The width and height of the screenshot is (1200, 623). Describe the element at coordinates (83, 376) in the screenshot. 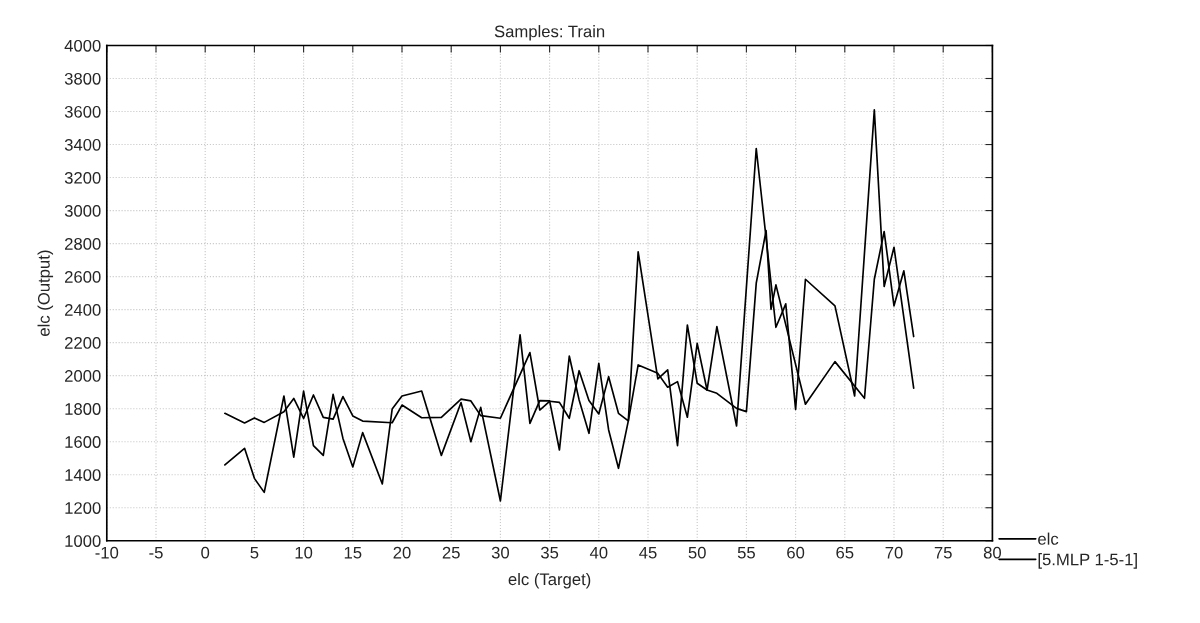

I see `y-tick-label: 2000` at that location.